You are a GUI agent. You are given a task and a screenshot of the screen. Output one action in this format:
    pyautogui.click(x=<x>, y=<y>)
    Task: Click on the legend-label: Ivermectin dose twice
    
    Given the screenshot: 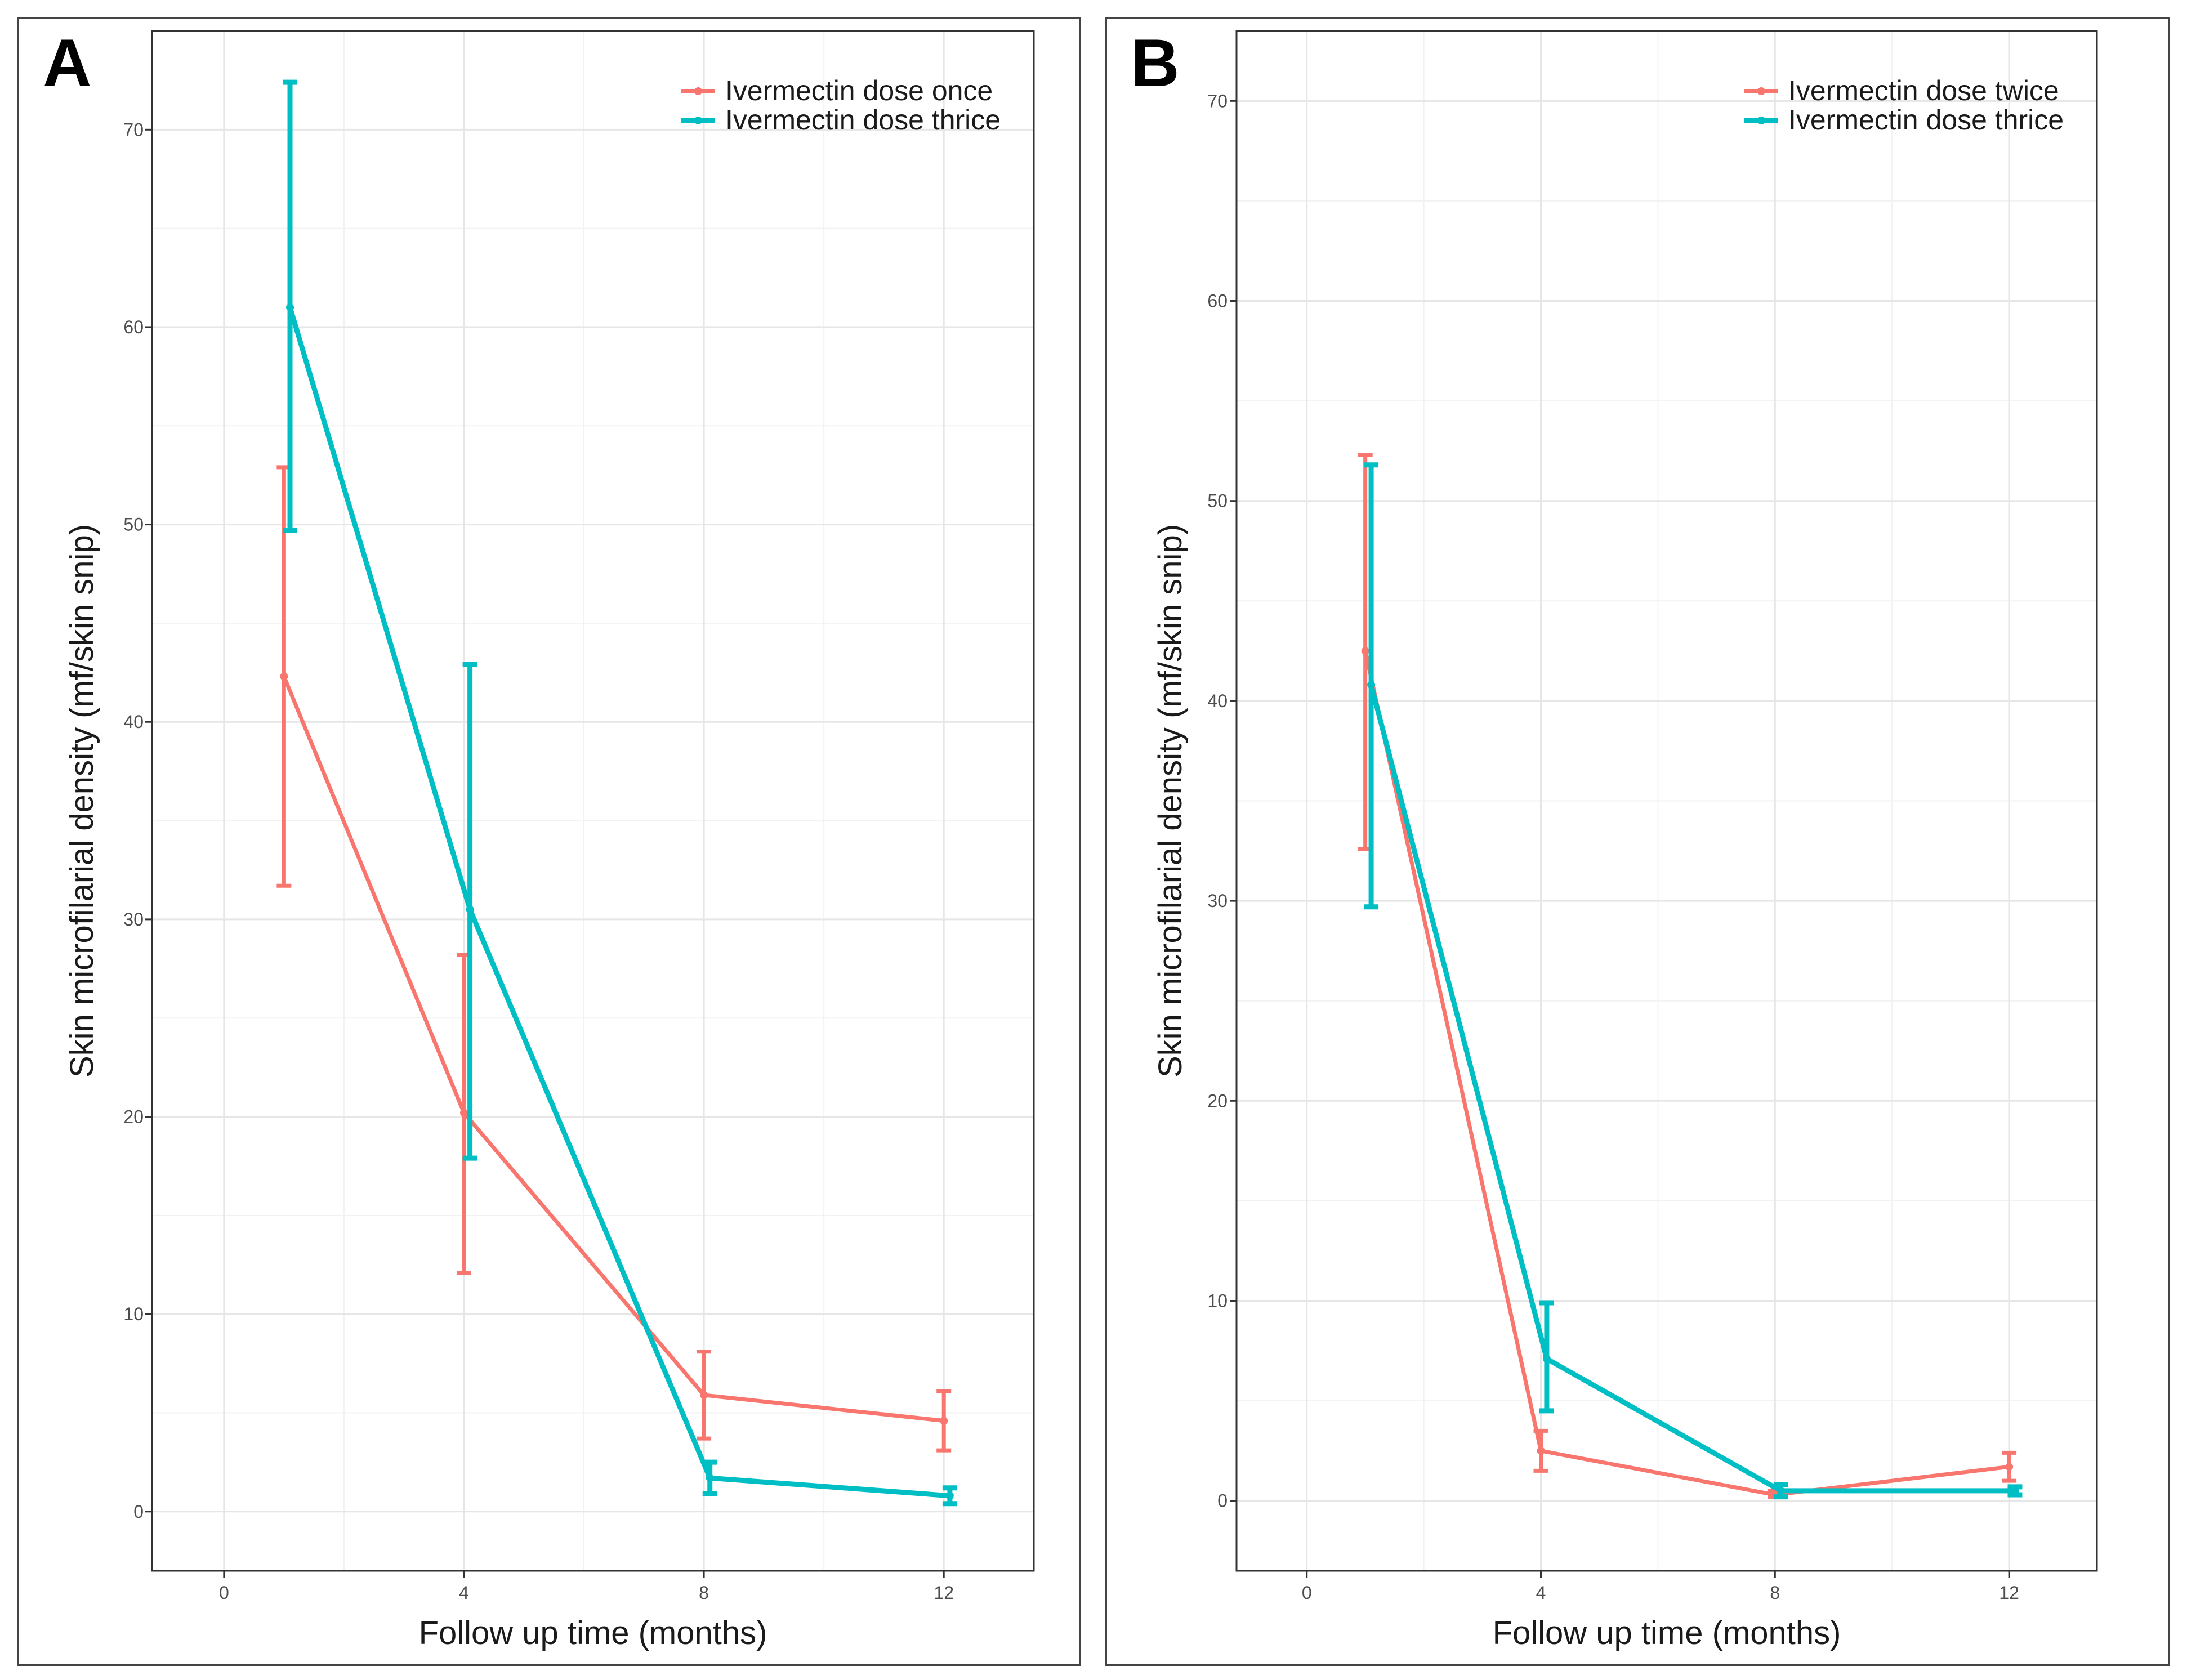 What is the action you would take?
    pyautogui.click(x=1923, y=90)
    